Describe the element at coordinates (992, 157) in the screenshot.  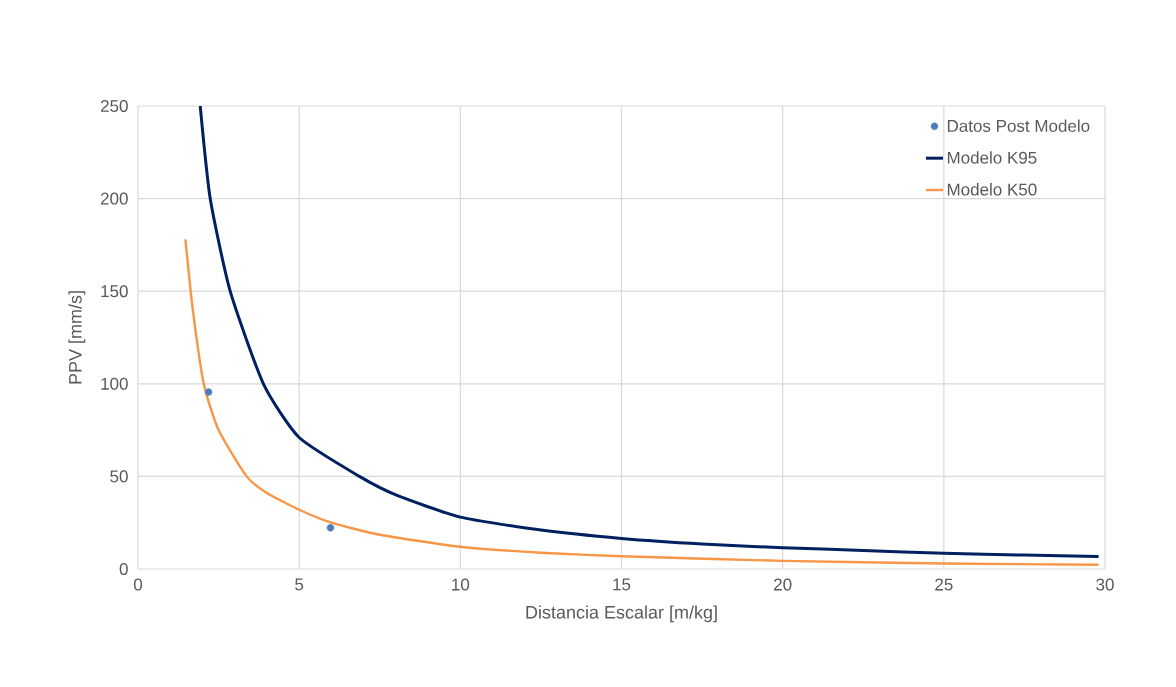
I see `legend-label: Modelo K95` at that location.